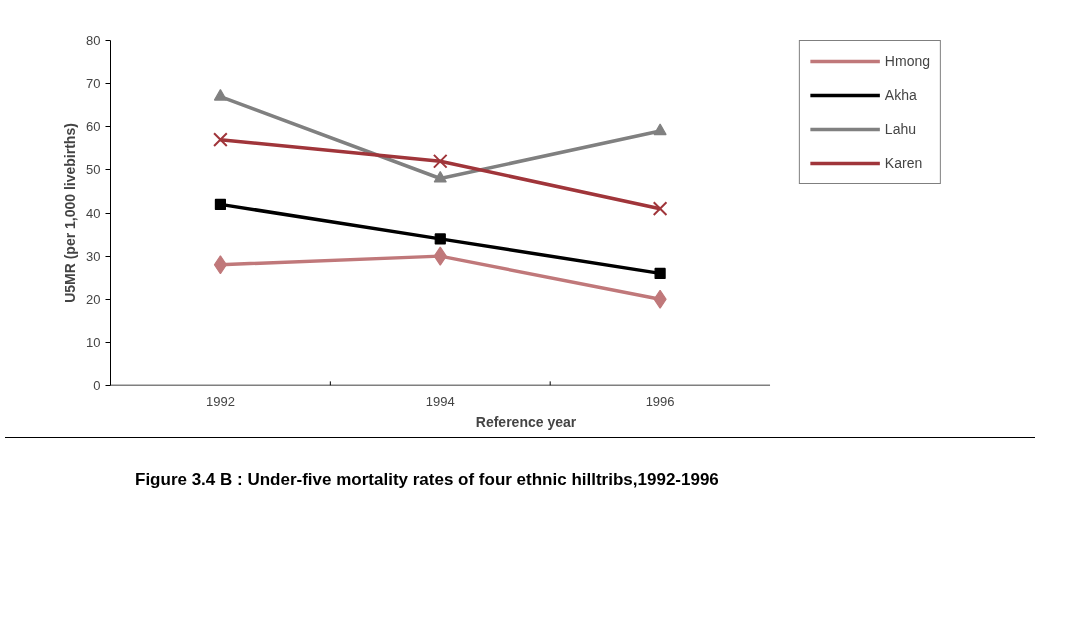 This screenshot has height=644, width=1066. What do you see at coordinates (93, 170) in the screenshot?
I see `y-tick-label: 50` at bounding box center [93, 170].